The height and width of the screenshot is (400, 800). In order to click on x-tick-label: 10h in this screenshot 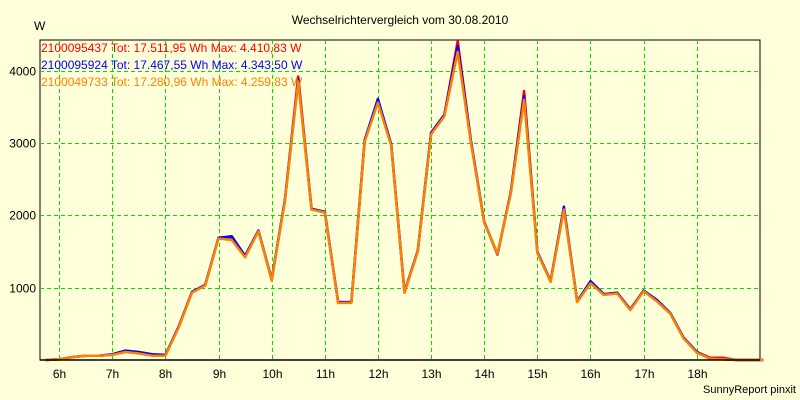, I will do `click(272, 374)`.